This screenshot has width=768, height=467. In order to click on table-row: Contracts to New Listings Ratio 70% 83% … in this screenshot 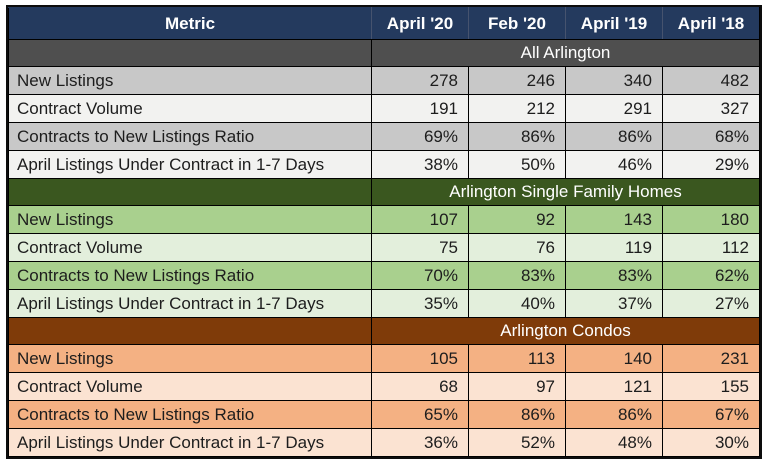, I will do `click(384, 275)`.